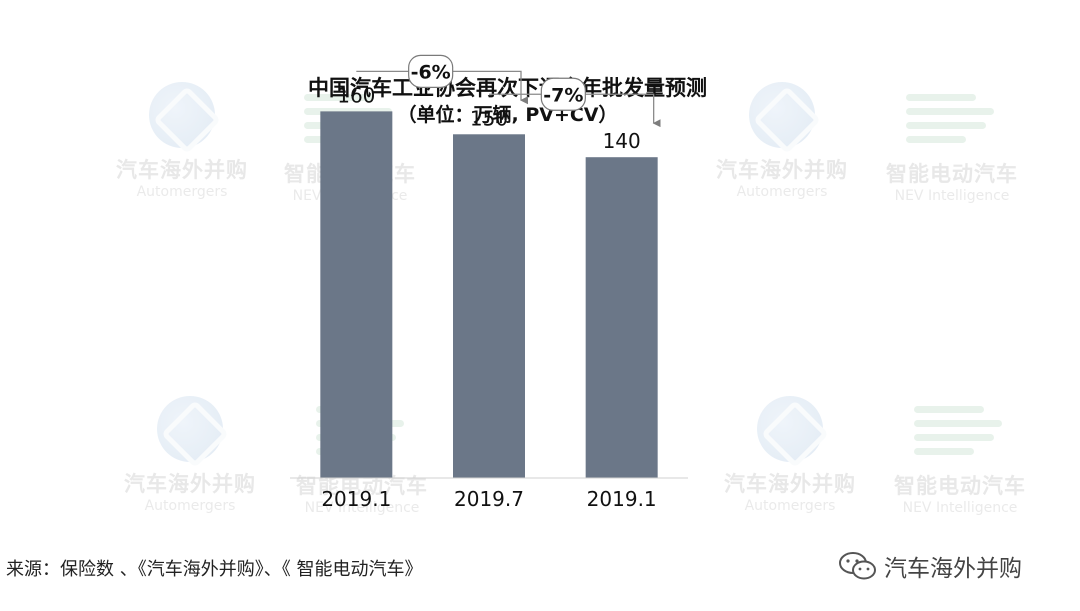 This screenshot has width=1080, height=611. Describe the element at coordinates (507, 88) in the screenshot. I see `chart-title: 中国汽车工业协会再次下调全年批发量预测` at that location.